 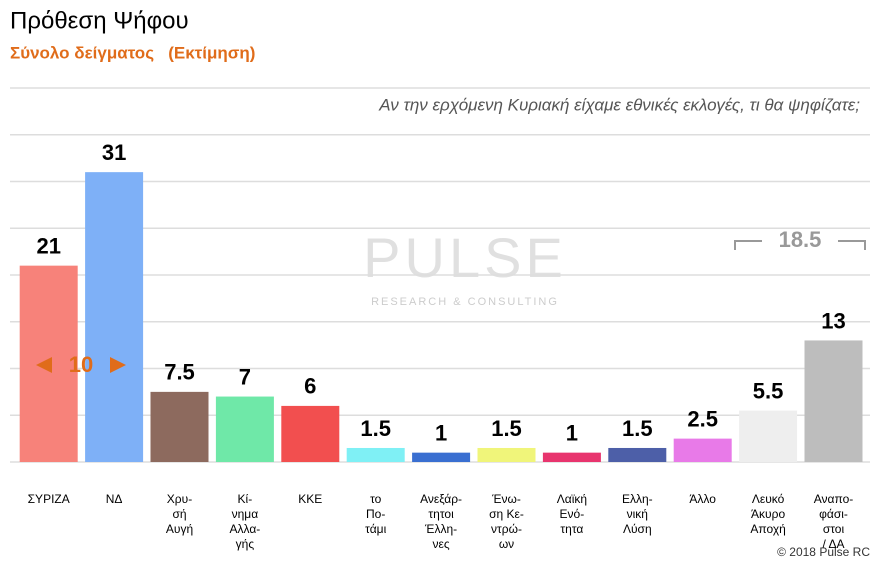 What do you see at coordinates (441, 521) in the screenshot?
I see `x-tick-label: Ανεξάρ- τητοι Έλλη- νες` at bounding box center [441, 521].